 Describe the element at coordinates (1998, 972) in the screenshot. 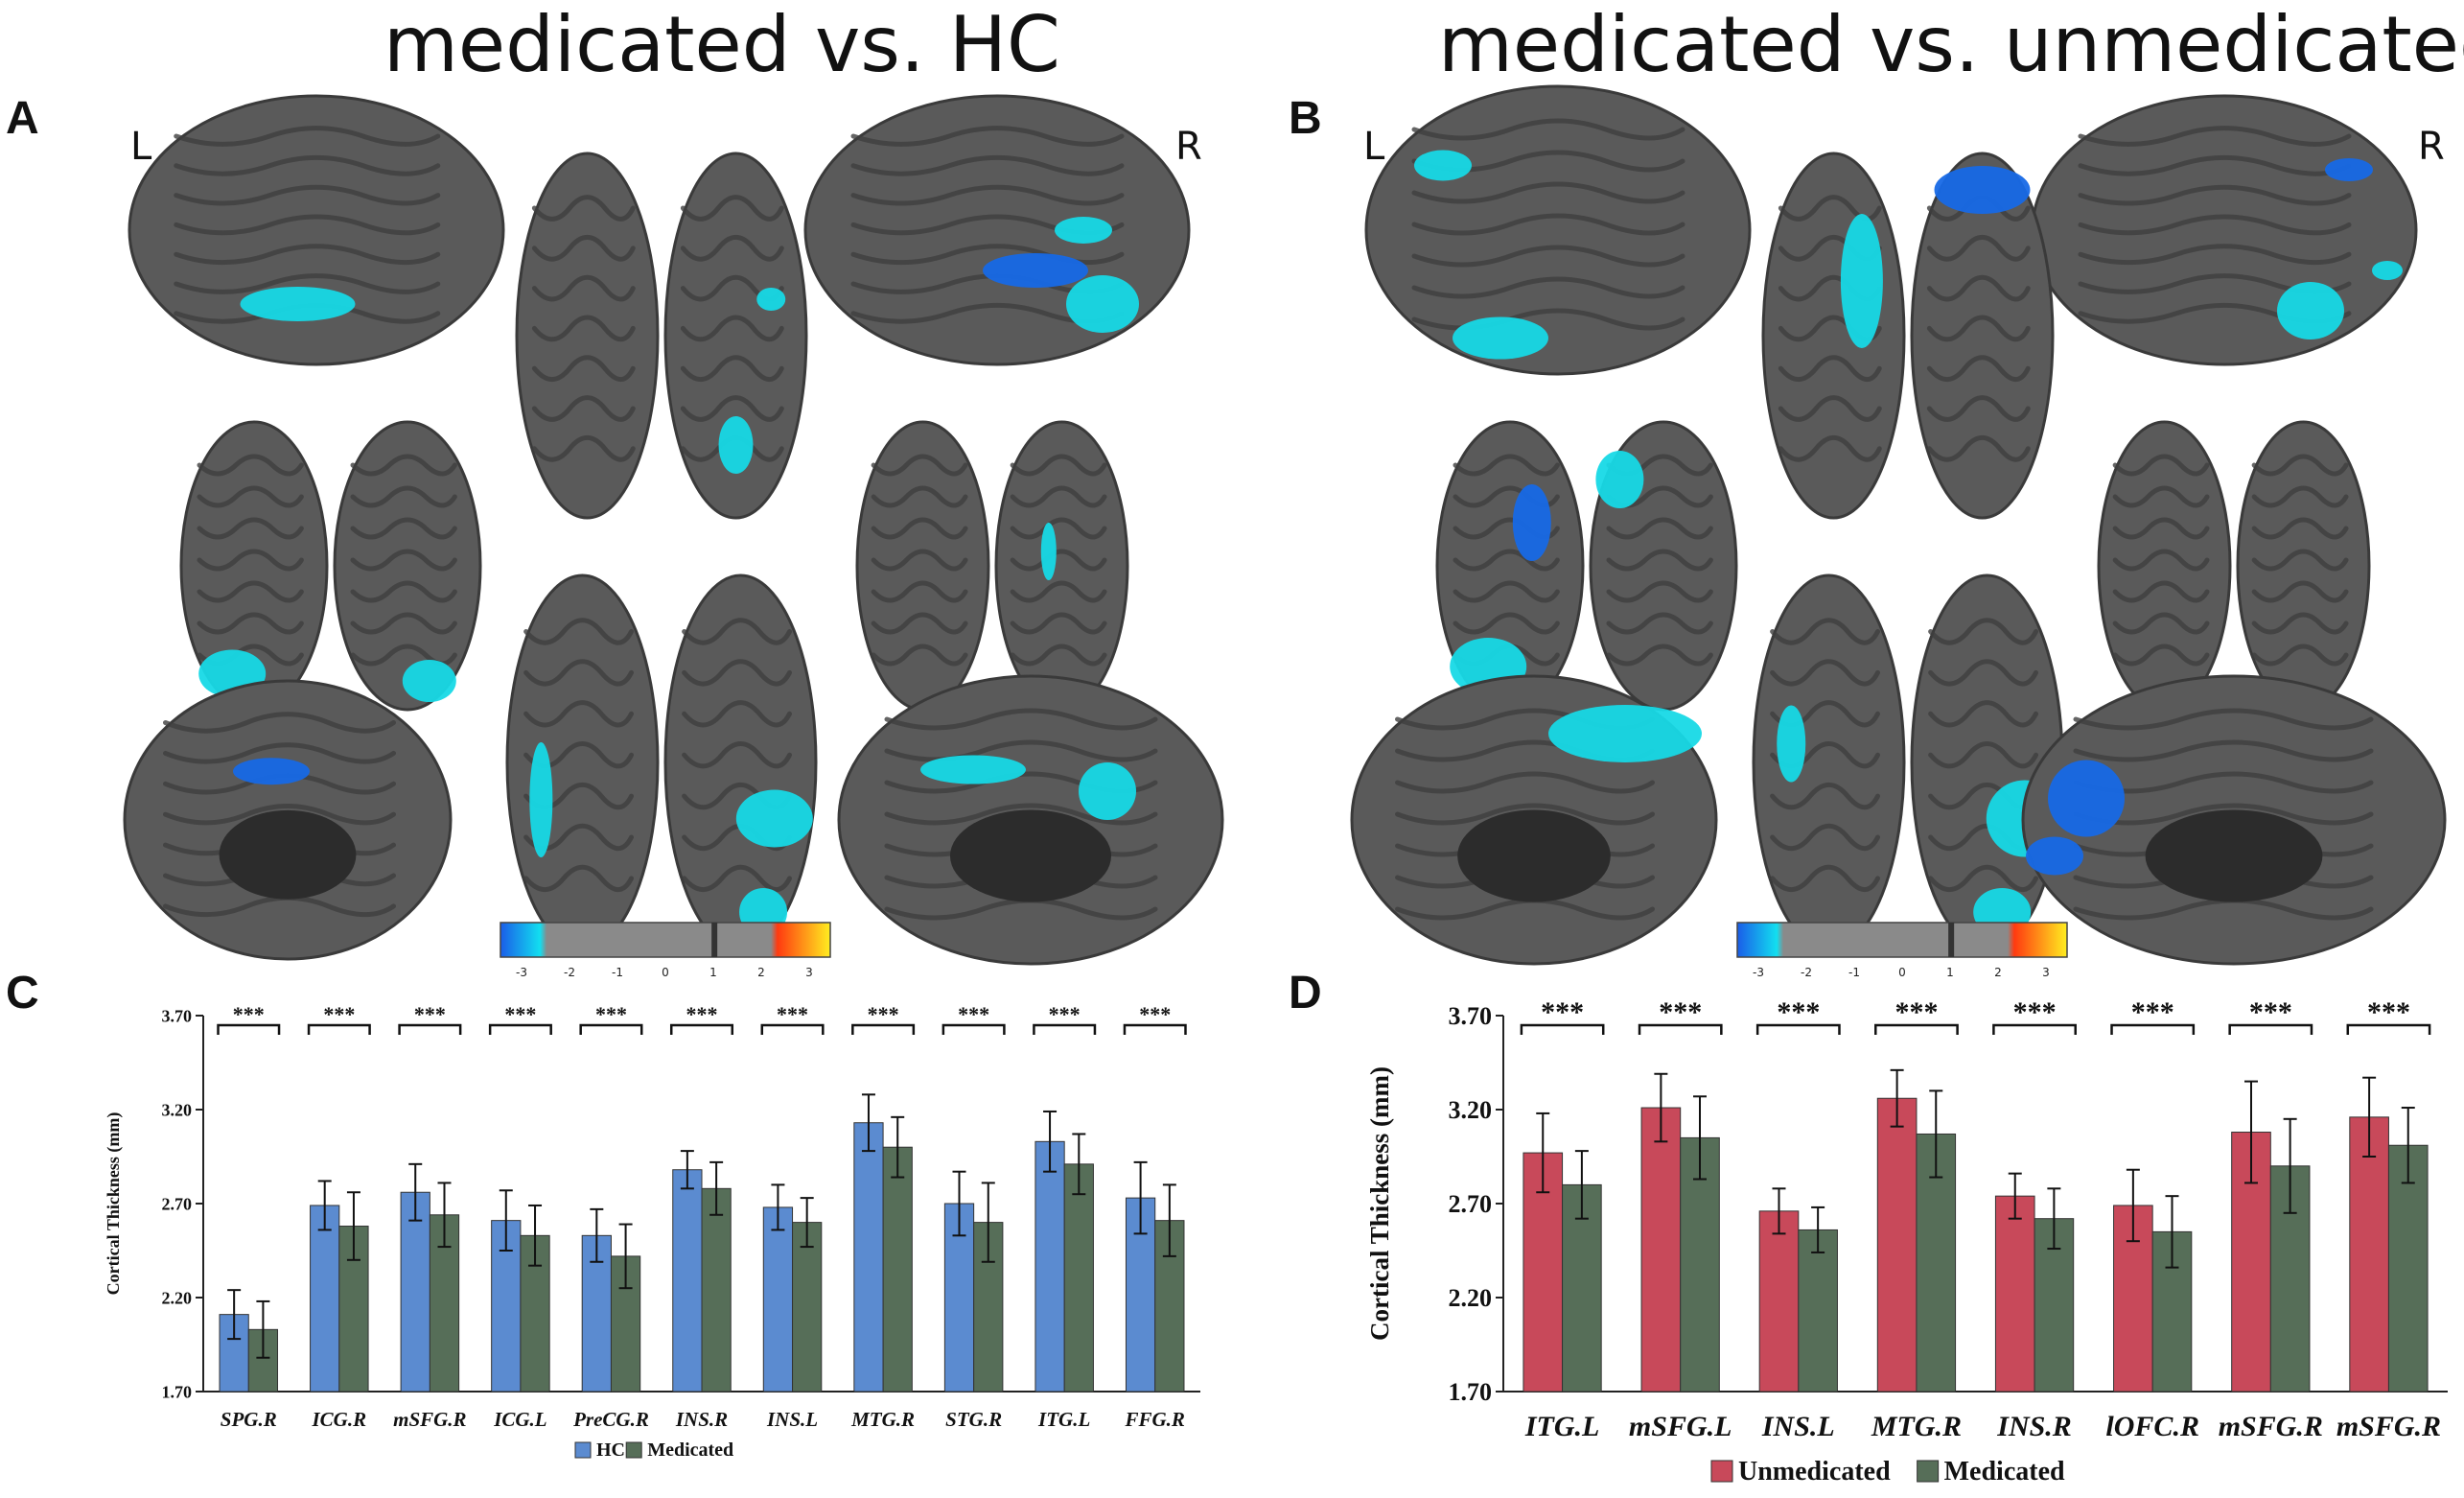

I see `colorbar-tick-label: 2` at that location.